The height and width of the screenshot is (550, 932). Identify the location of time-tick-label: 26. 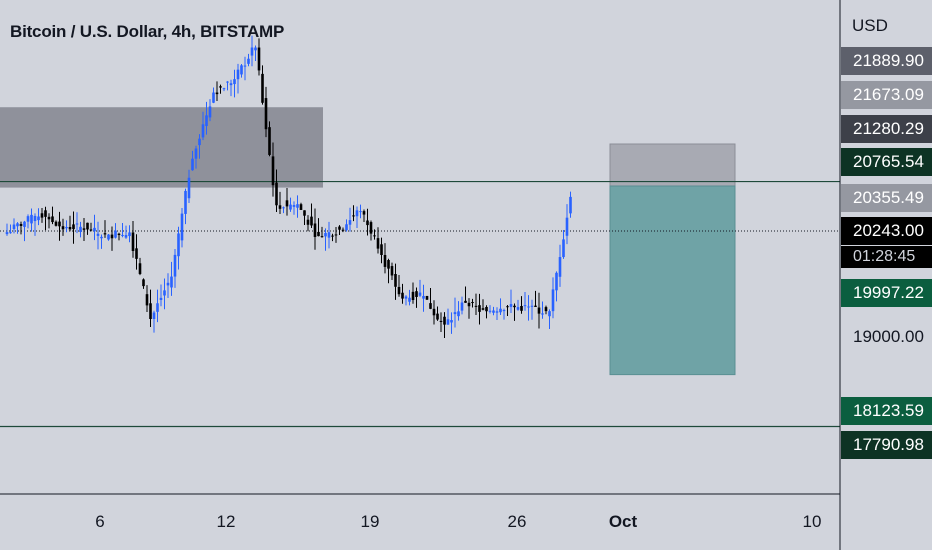
(517, 521).